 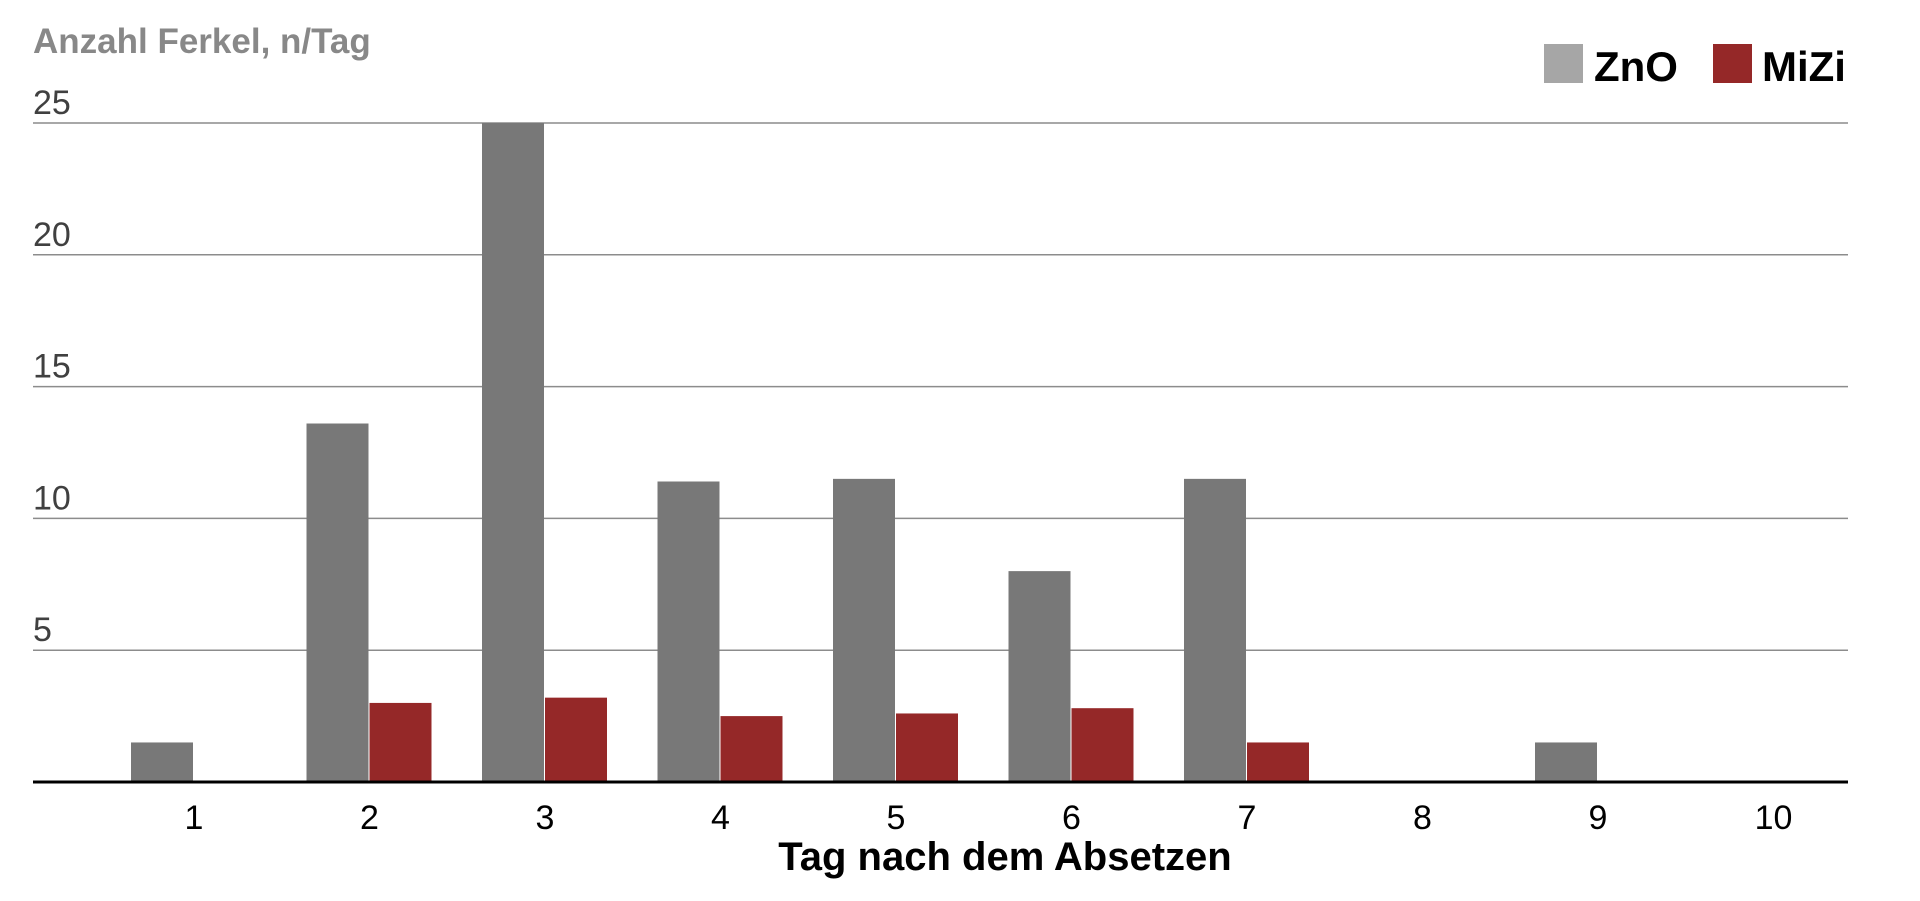 What do you see at coordinates (1774, 818) in the screenshot?
I see `x-tick-label: 10` at bounding box center [1774, 818].